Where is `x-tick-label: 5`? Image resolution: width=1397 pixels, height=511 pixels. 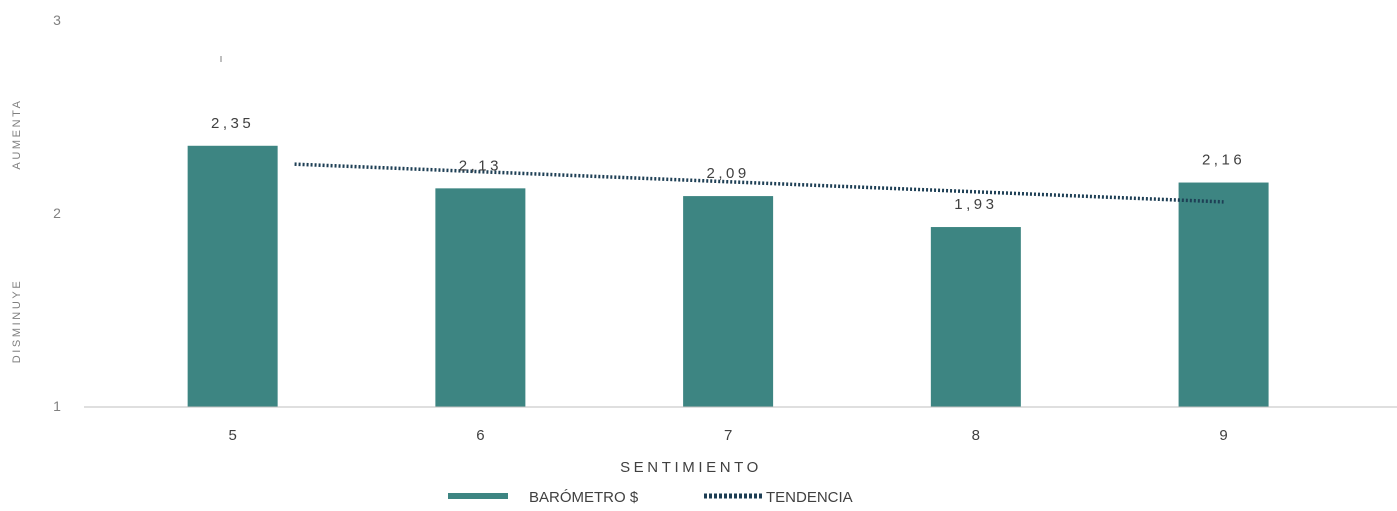 x-tick-label: 5 is located at coordinates (232, 435).